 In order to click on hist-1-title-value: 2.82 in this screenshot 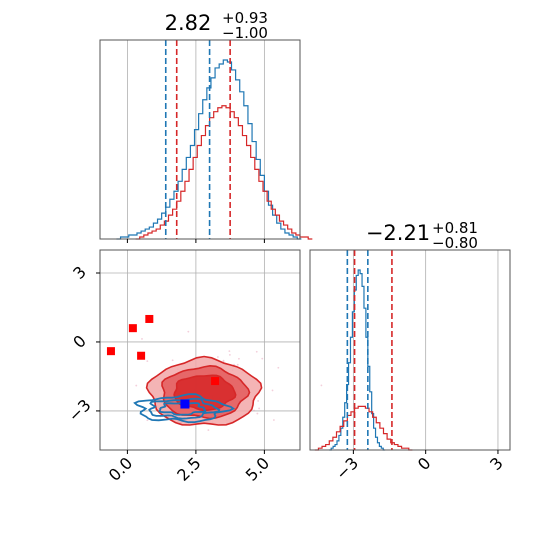, I will do `click(188, 23)`.